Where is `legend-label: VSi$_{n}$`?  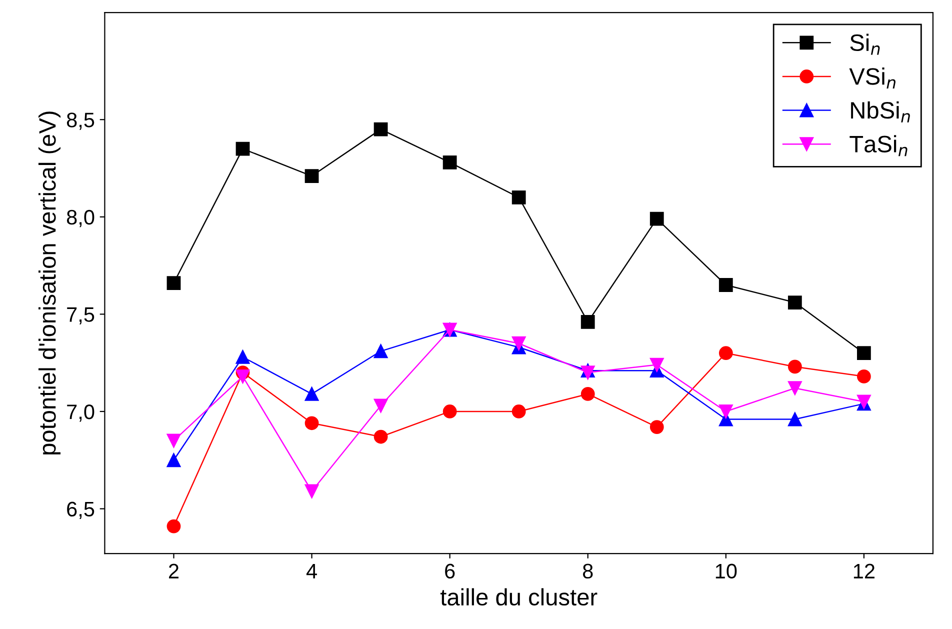 legend-label: VSi$_{n}$ is located at coordinates (872, 78).